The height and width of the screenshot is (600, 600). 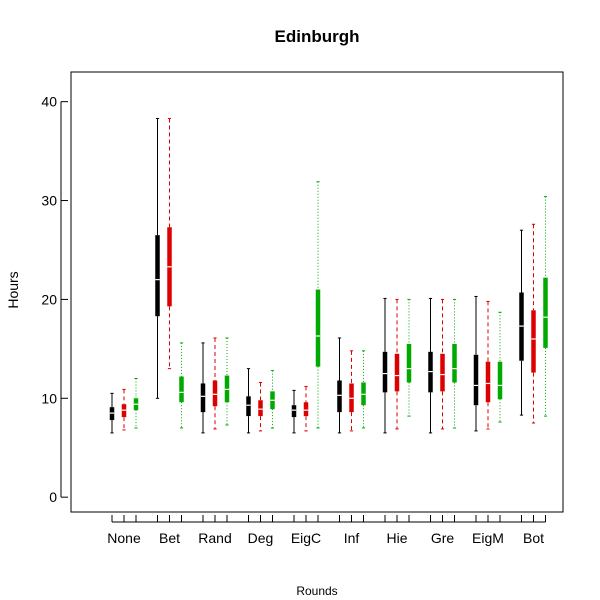 What do you see at coordinates (49, 398) in the screenshot?
I see `y-tick-label: 10` at bounding box center [49, 398].